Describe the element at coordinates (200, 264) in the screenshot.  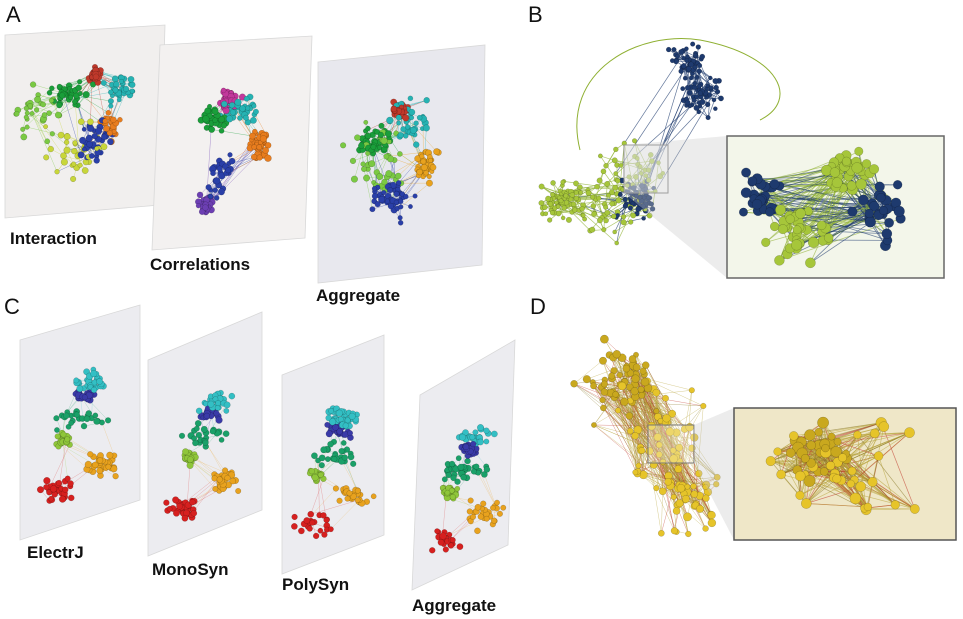
I see `panel-a-layer-label-correlations: Correlations` at that location.